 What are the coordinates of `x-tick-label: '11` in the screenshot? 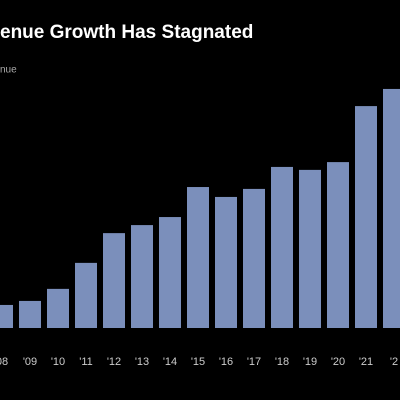 It's located at (86, 362).